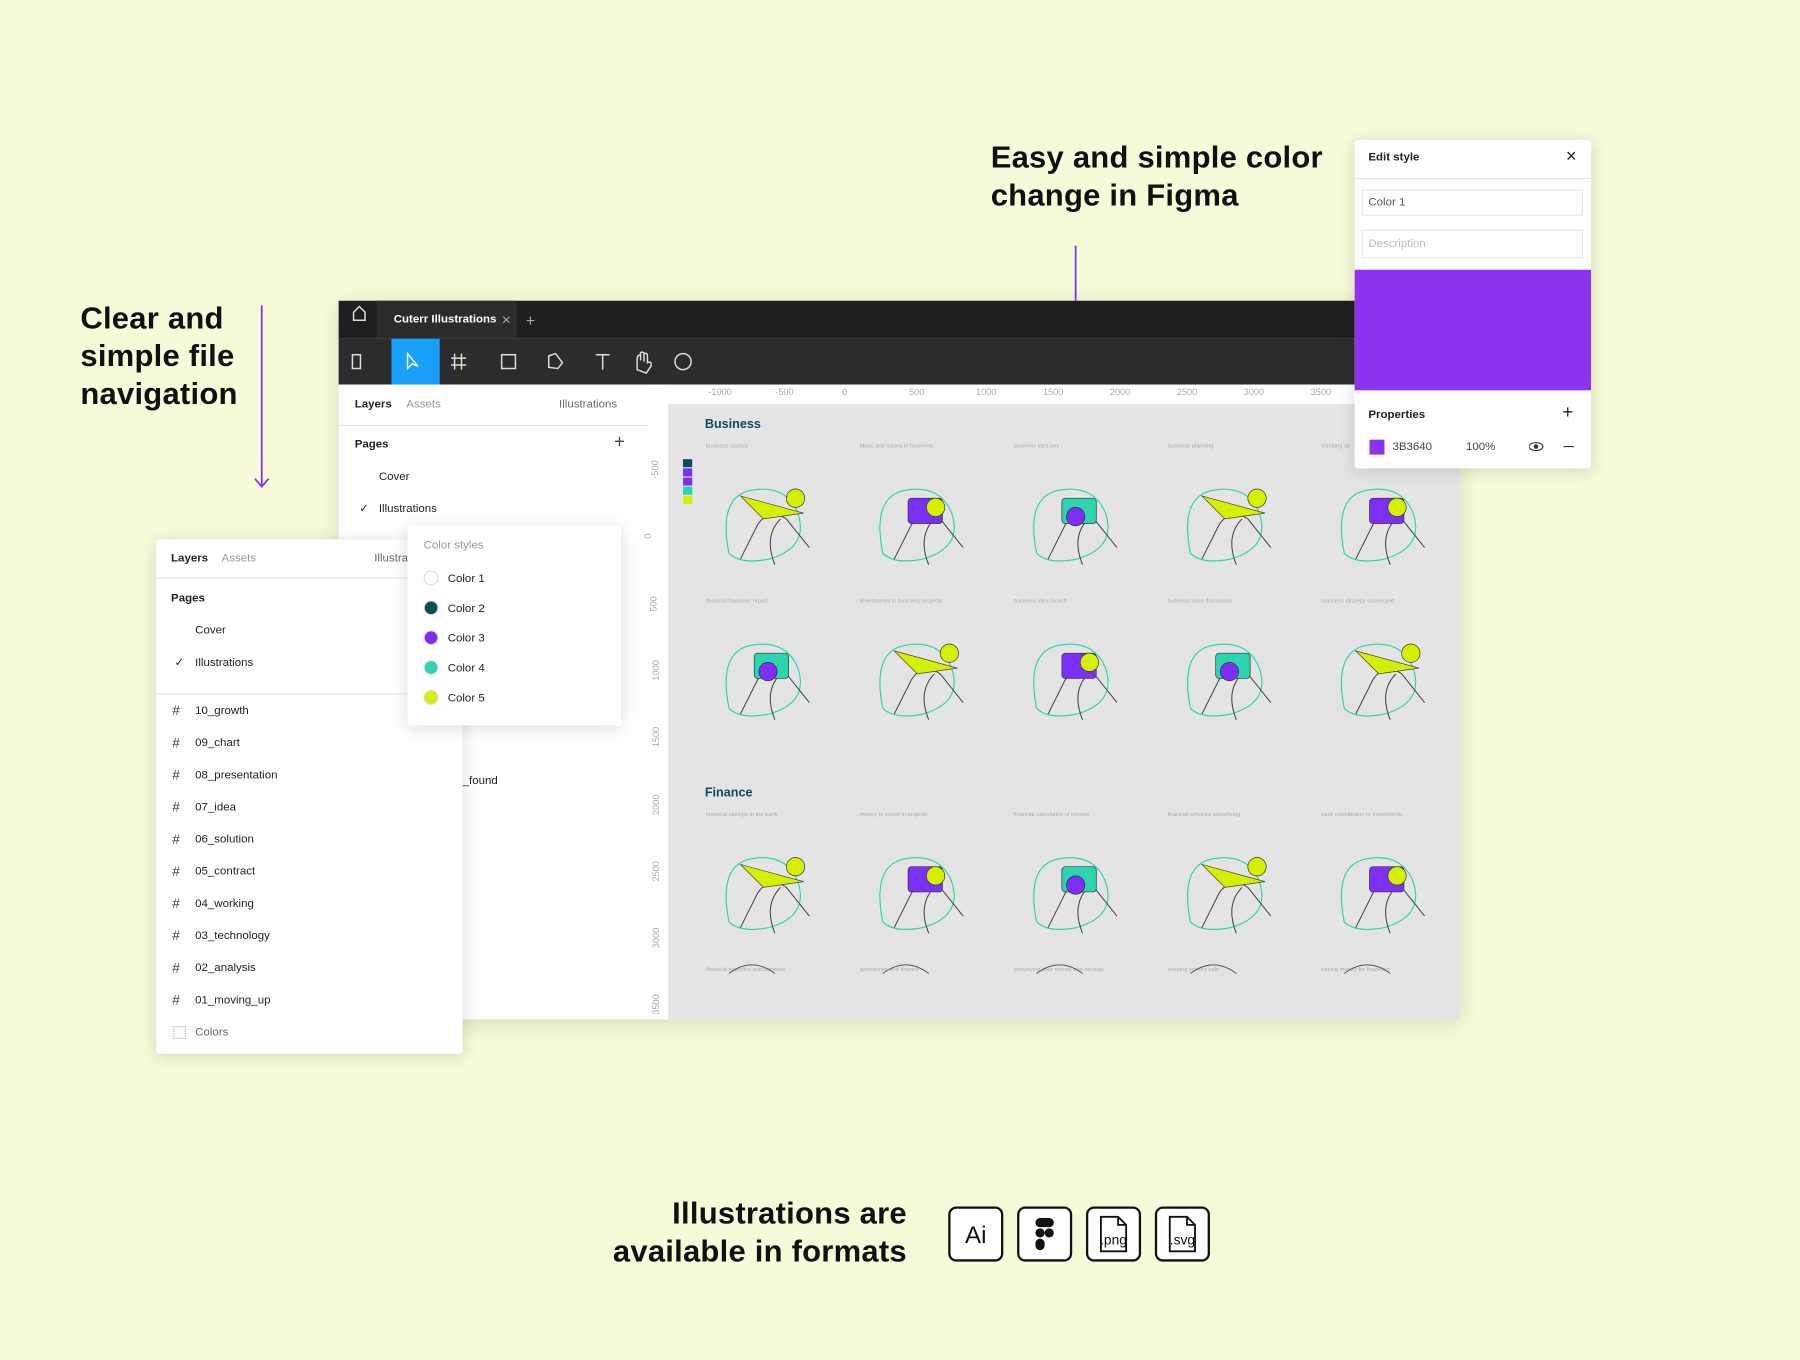  What do you see at coordinates (222, 711) in the screenshot?
I see `frame-layer: 10_growth` at bounding box center [222, 711].